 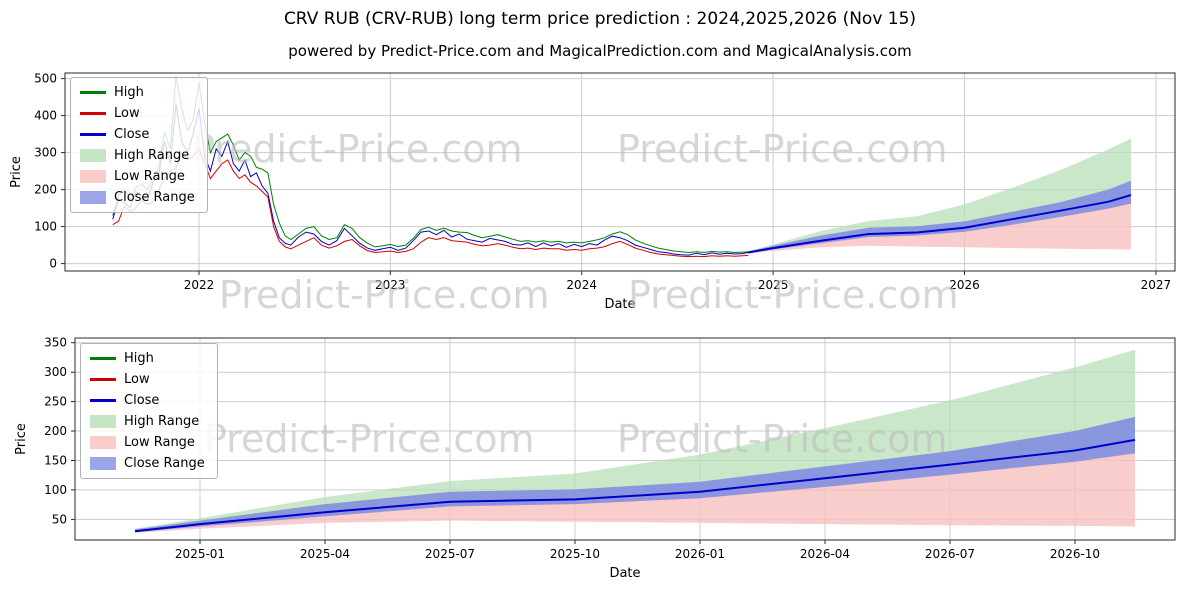 What do you see at coordinates (55, 402) in the screenshot?
I see `y-tick-label: 250` at bounding box center [55, 402].